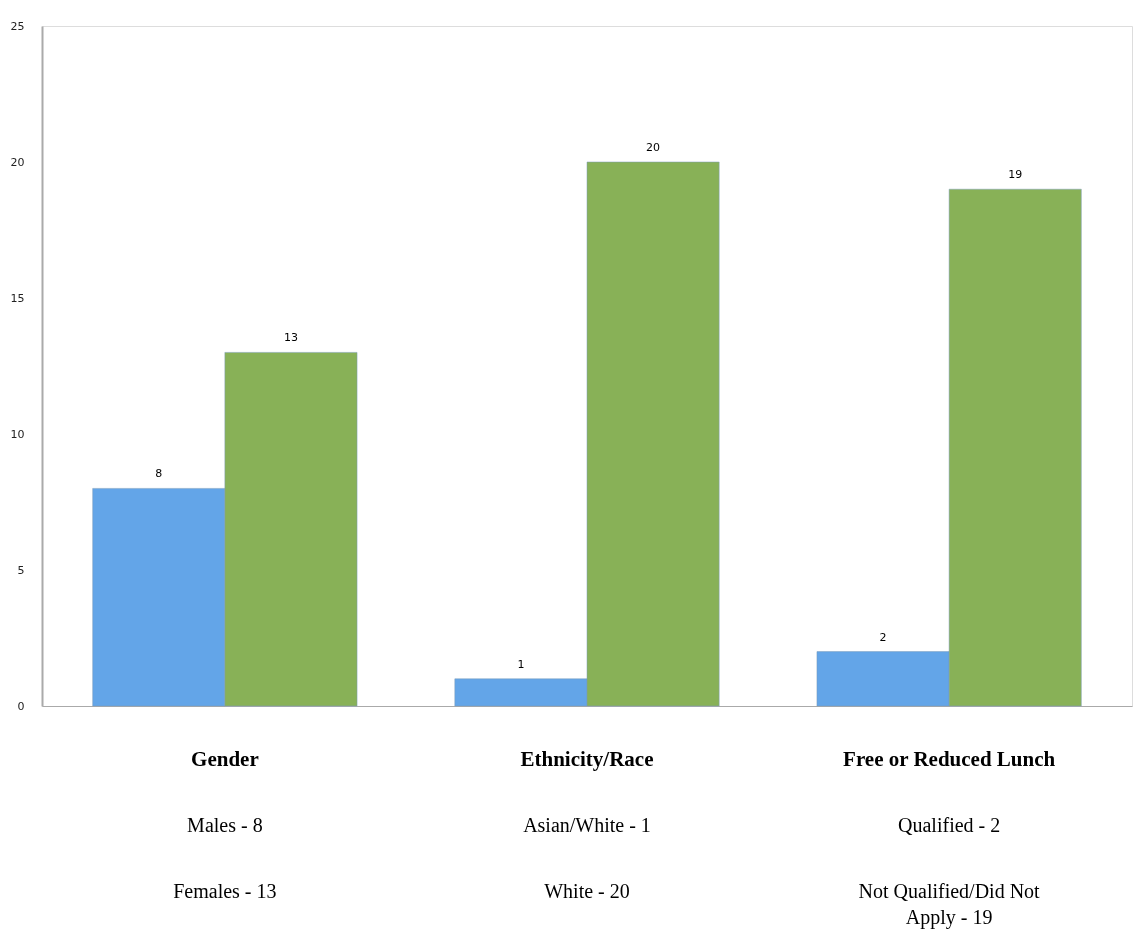 The width and height of the screenshot is (1148, 940). Describe the element at coordinates (587, 758) in the screenshot. I see `x-tick-label: Ethnicity/Race` at that location.